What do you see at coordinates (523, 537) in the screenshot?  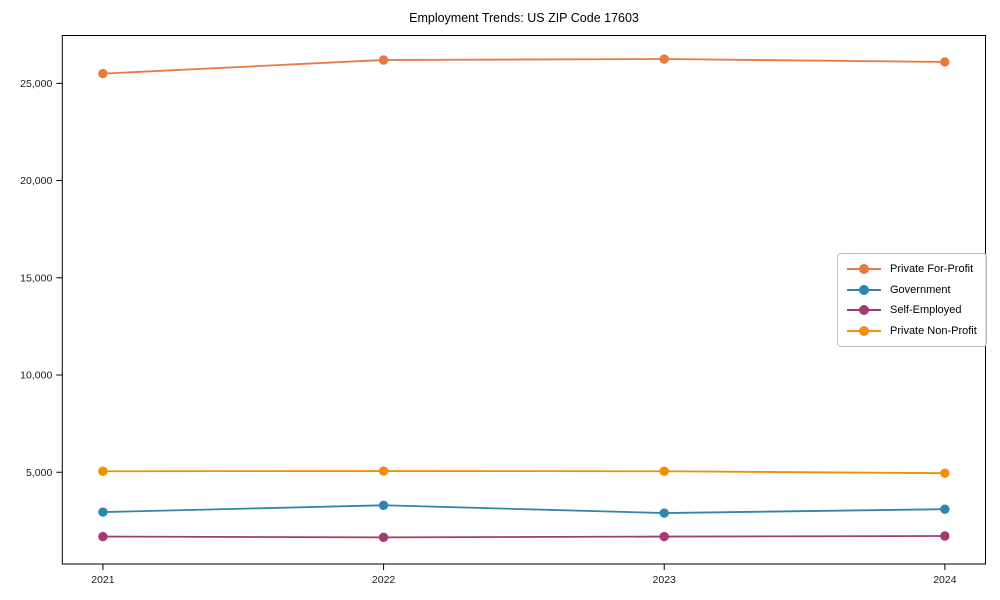 I see `series-line-self-employed` at bounding box center [523, 537].